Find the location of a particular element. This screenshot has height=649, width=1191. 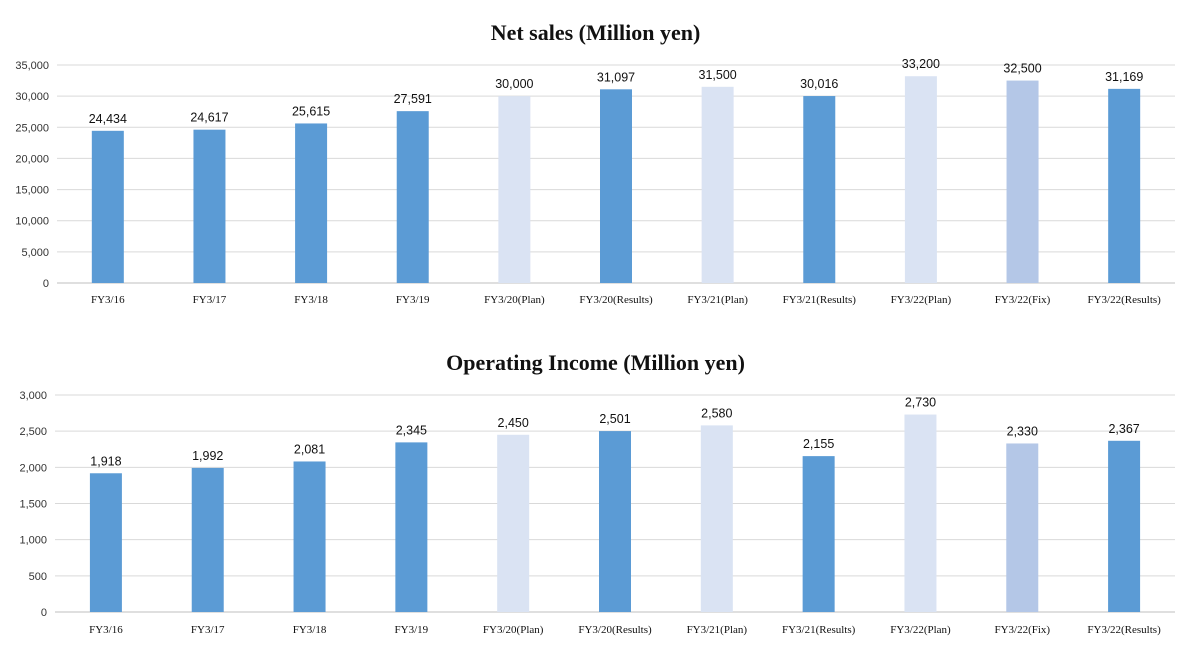

operating-income-data-label: 2,367 is located at coordinates (1123, 429).